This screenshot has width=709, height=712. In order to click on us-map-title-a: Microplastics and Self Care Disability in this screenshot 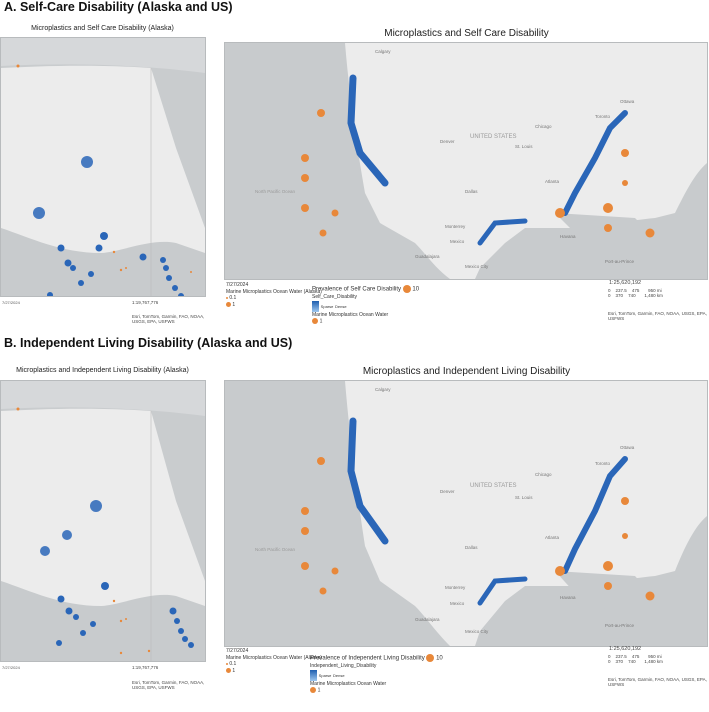, I will do `click(466, 33)`.